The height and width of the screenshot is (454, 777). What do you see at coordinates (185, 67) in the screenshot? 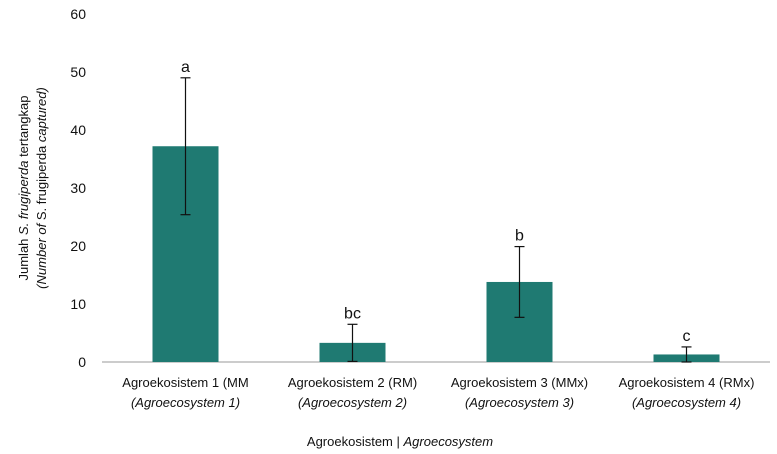
I see `significance-label: a` at bounding box center [185, 67].